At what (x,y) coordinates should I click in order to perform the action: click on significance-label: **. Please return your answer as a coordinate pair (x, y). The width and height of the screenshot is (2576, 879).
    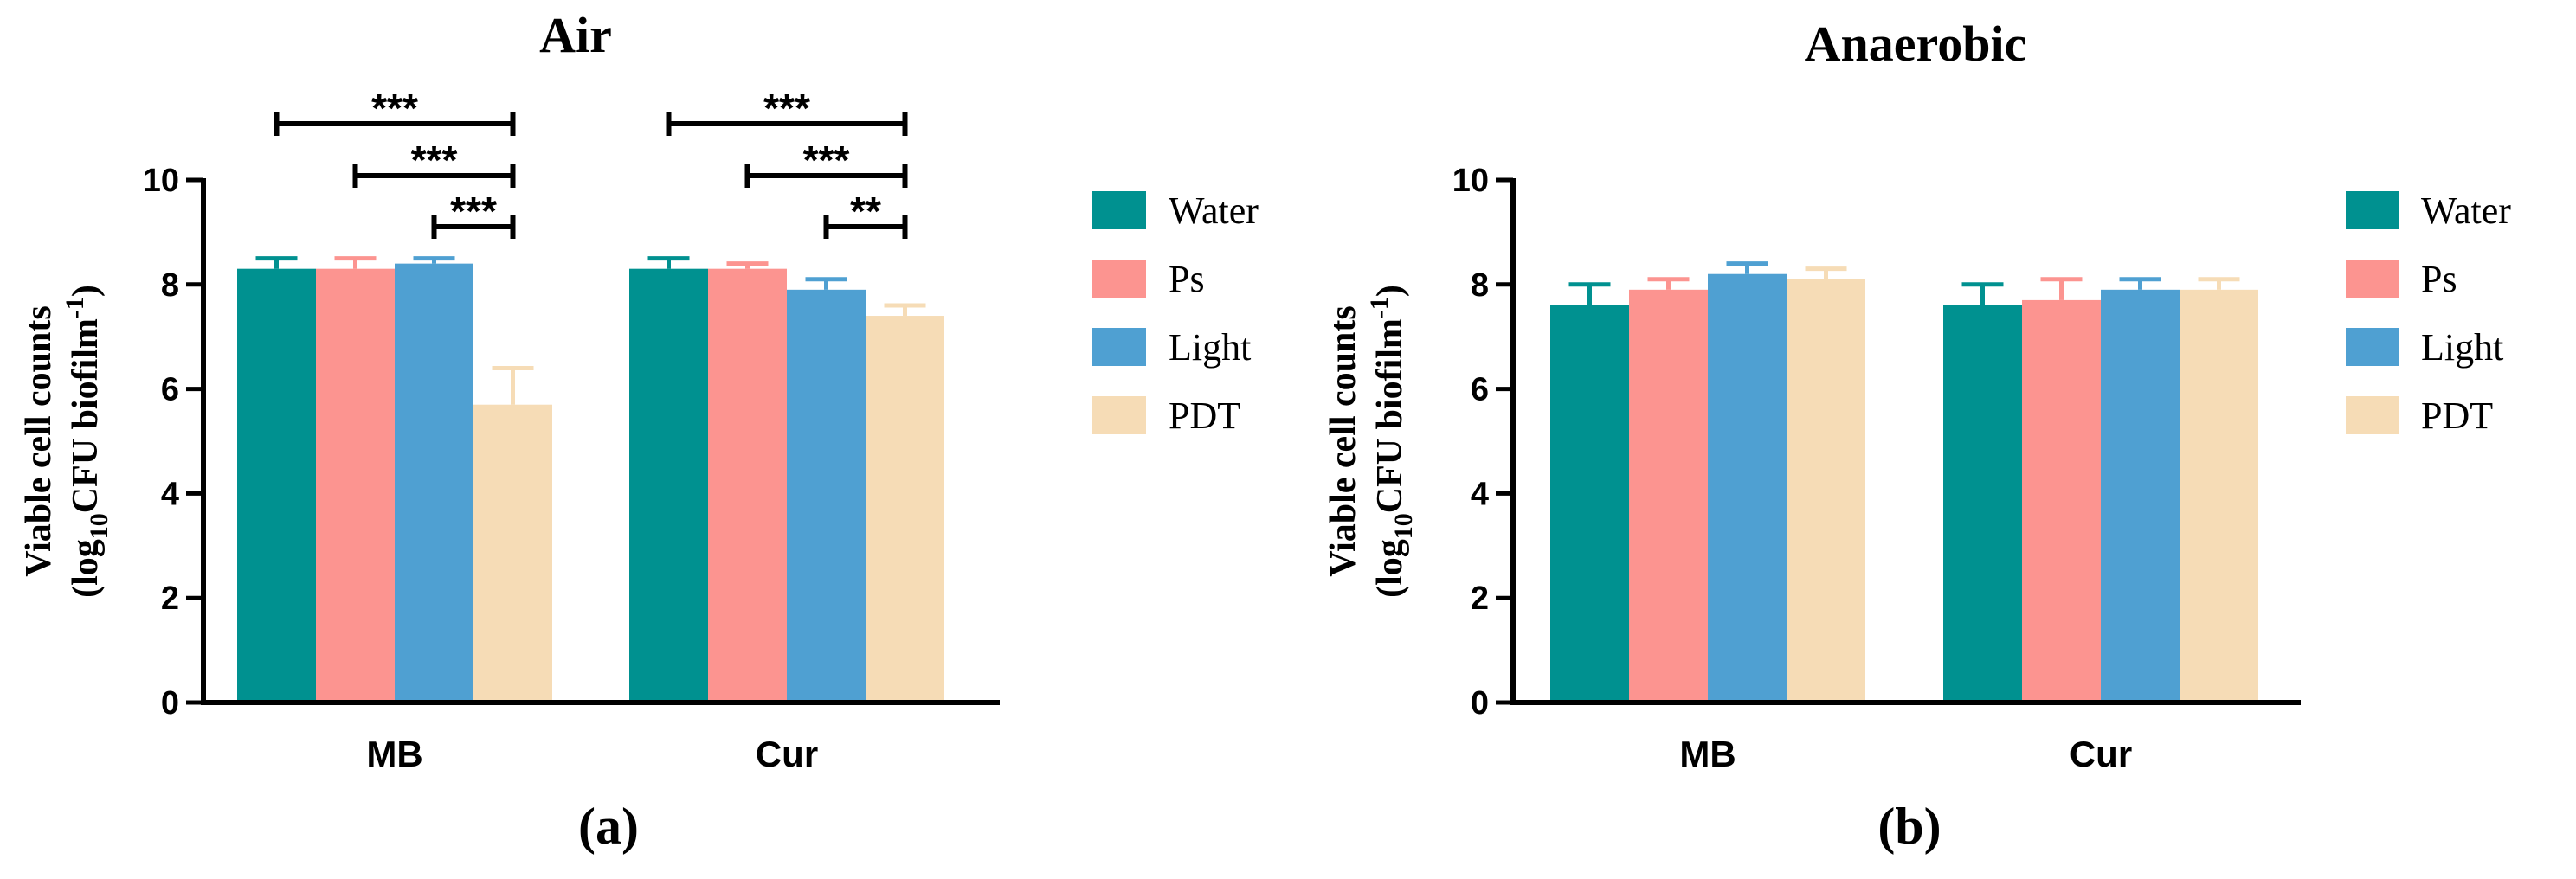
    Looking at the image, I should click on (865, 211).